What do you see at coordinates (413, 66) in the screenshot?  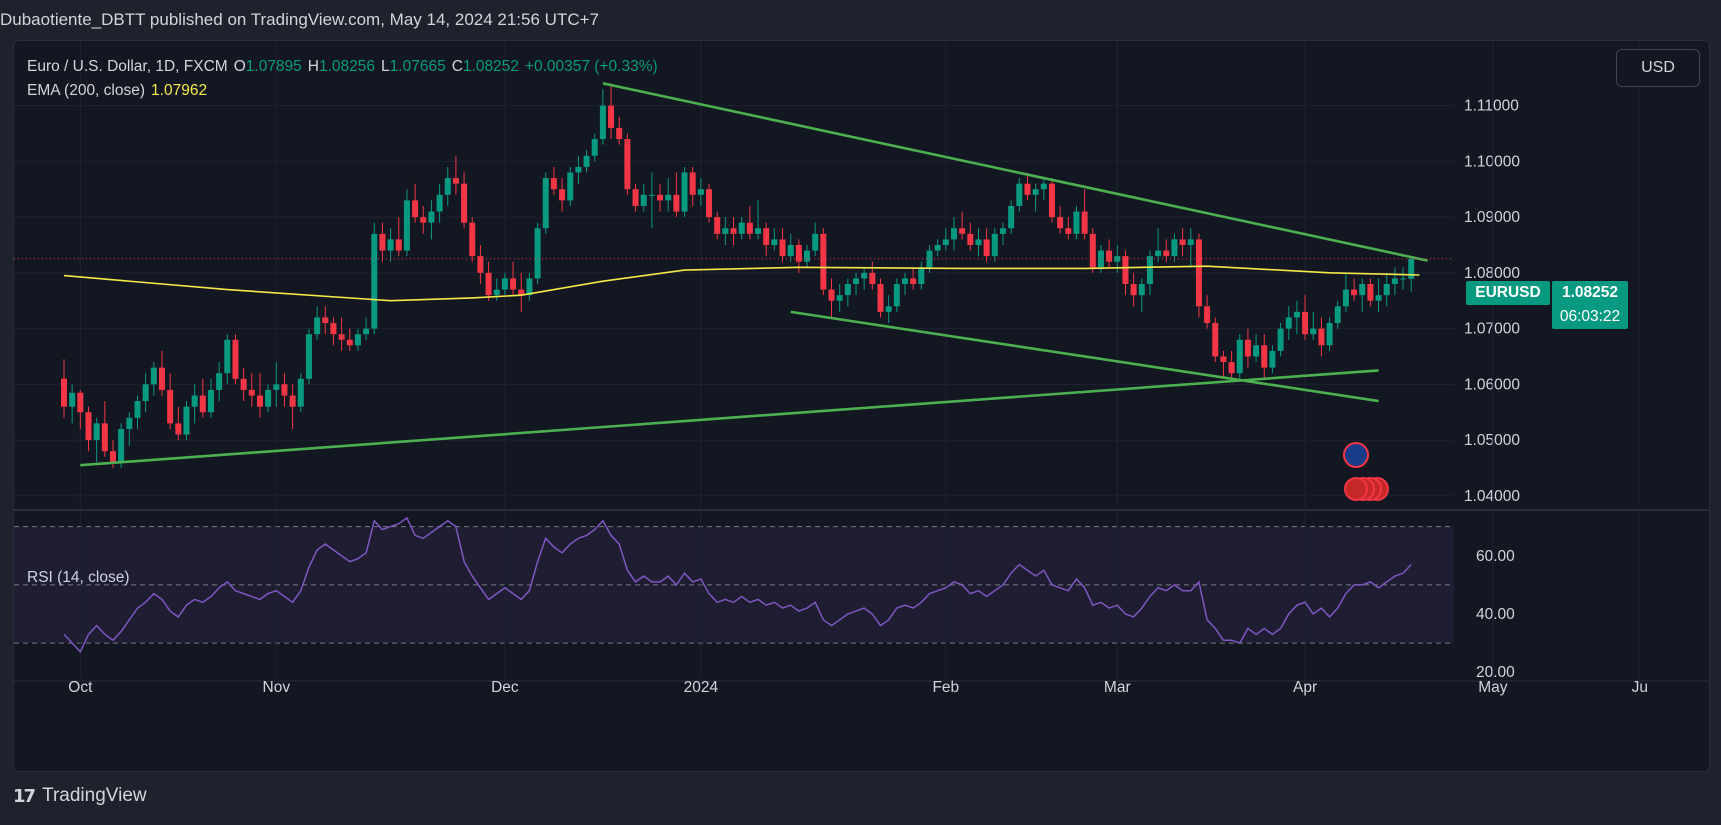 I see `ohlc-low: L1.07665` at bounding box center [413, 66].